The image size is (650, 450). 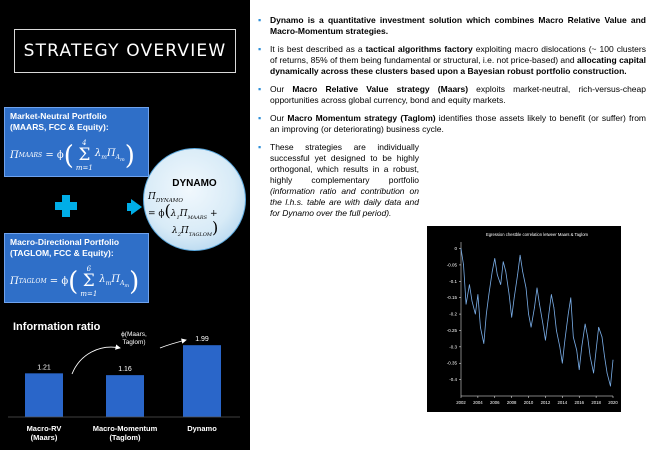 I want to click on arrow-right-icon-tail, so click(x=130, y=207).